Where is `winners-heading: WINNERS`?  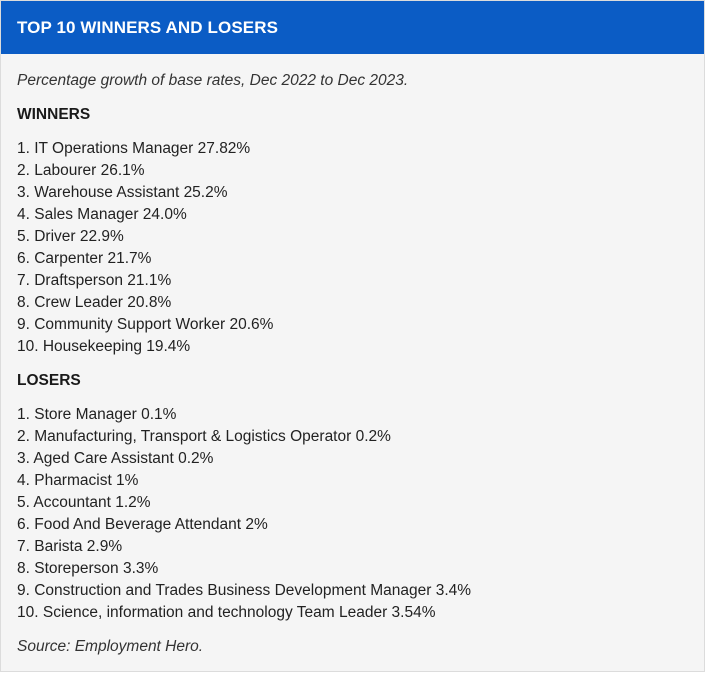 winners-heading: WINNERS is located at coordinates (54, 114).